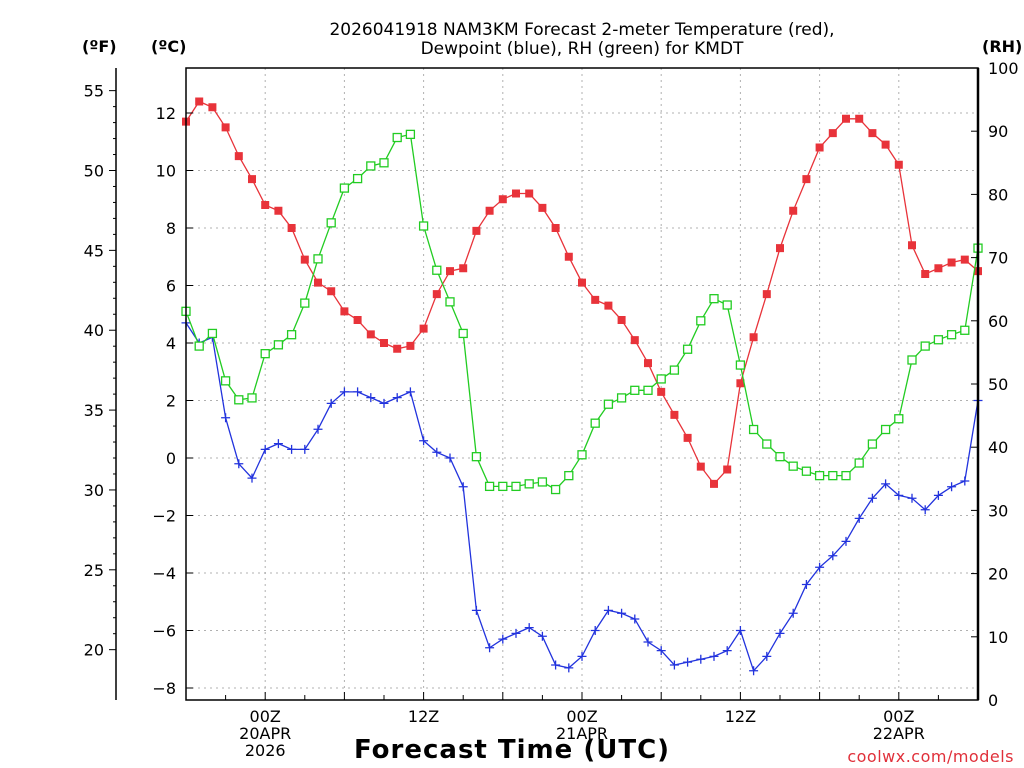 The height and width of the screenshot is (768, 1024). Describe the element at coordinates (94, 91) in the screenshot. I see `fahrenheit-tick-label: 55` at that location.